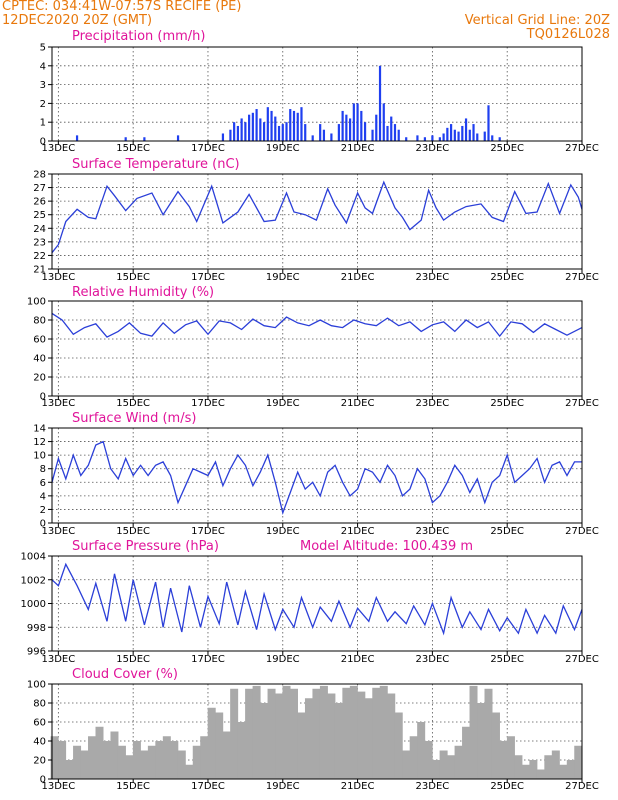 This screenshot has width=618, height=800. What do you see at coordinates (39, 175) in the screenshot?
I see `y-tick-label: 28` at bounding box center [39, 175].